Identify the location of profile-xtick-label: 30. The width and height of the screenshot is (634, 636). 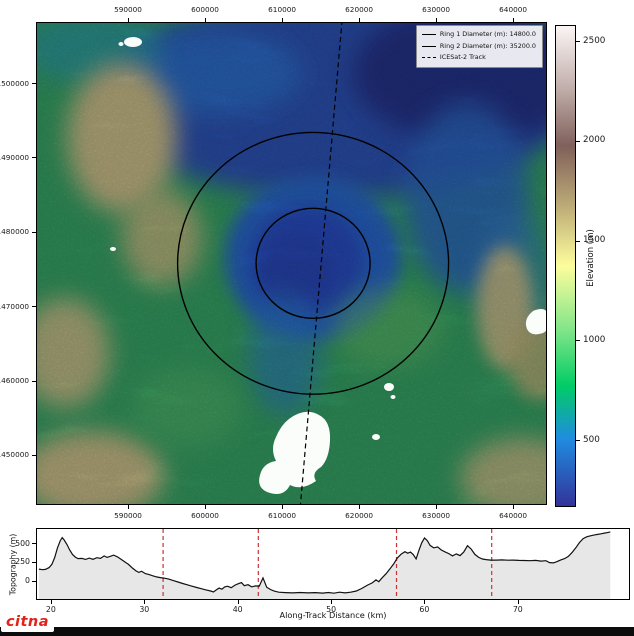
(144, 609).